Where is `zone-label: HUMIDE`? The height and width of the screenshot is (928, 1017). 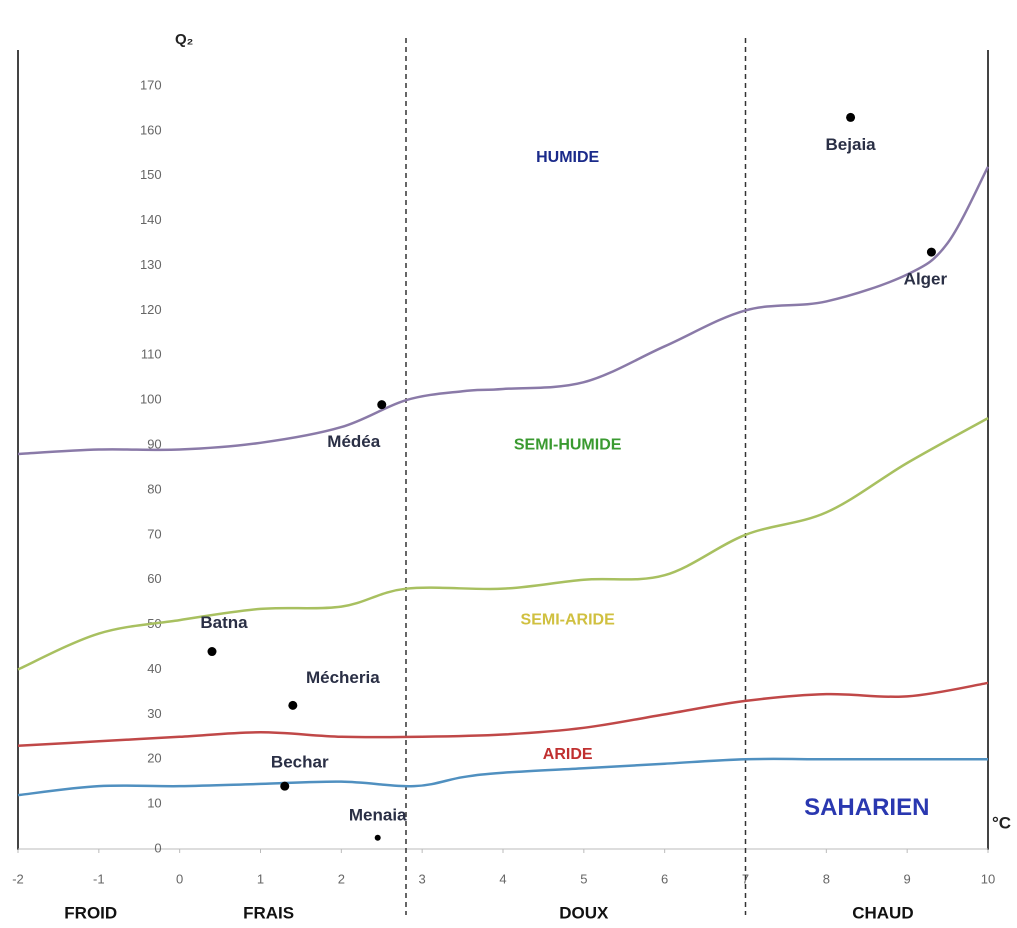
zone-label: HUMIDE is located at coordinates (567, 157).